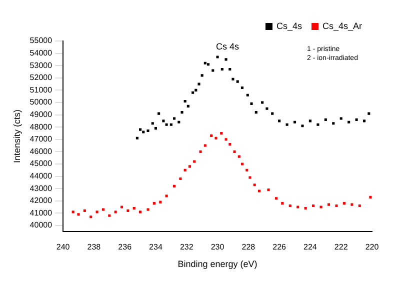  Describe the element at coordinates (279, 247) in the screenshot. I see `x-tick-label: 226` at that location.